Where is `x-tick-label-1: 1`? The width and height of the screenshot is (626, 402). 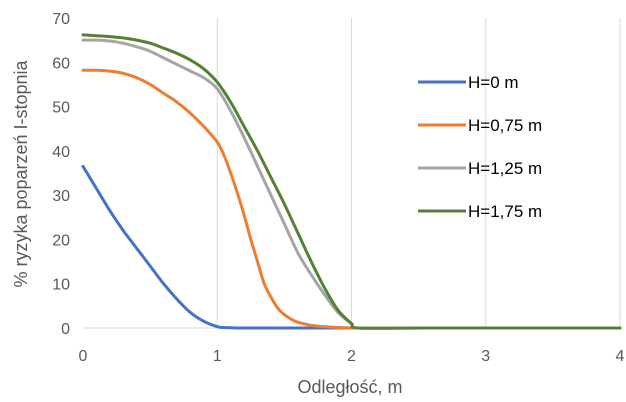 x-tick-label-1: 1 is located at coordinates (217, 356).